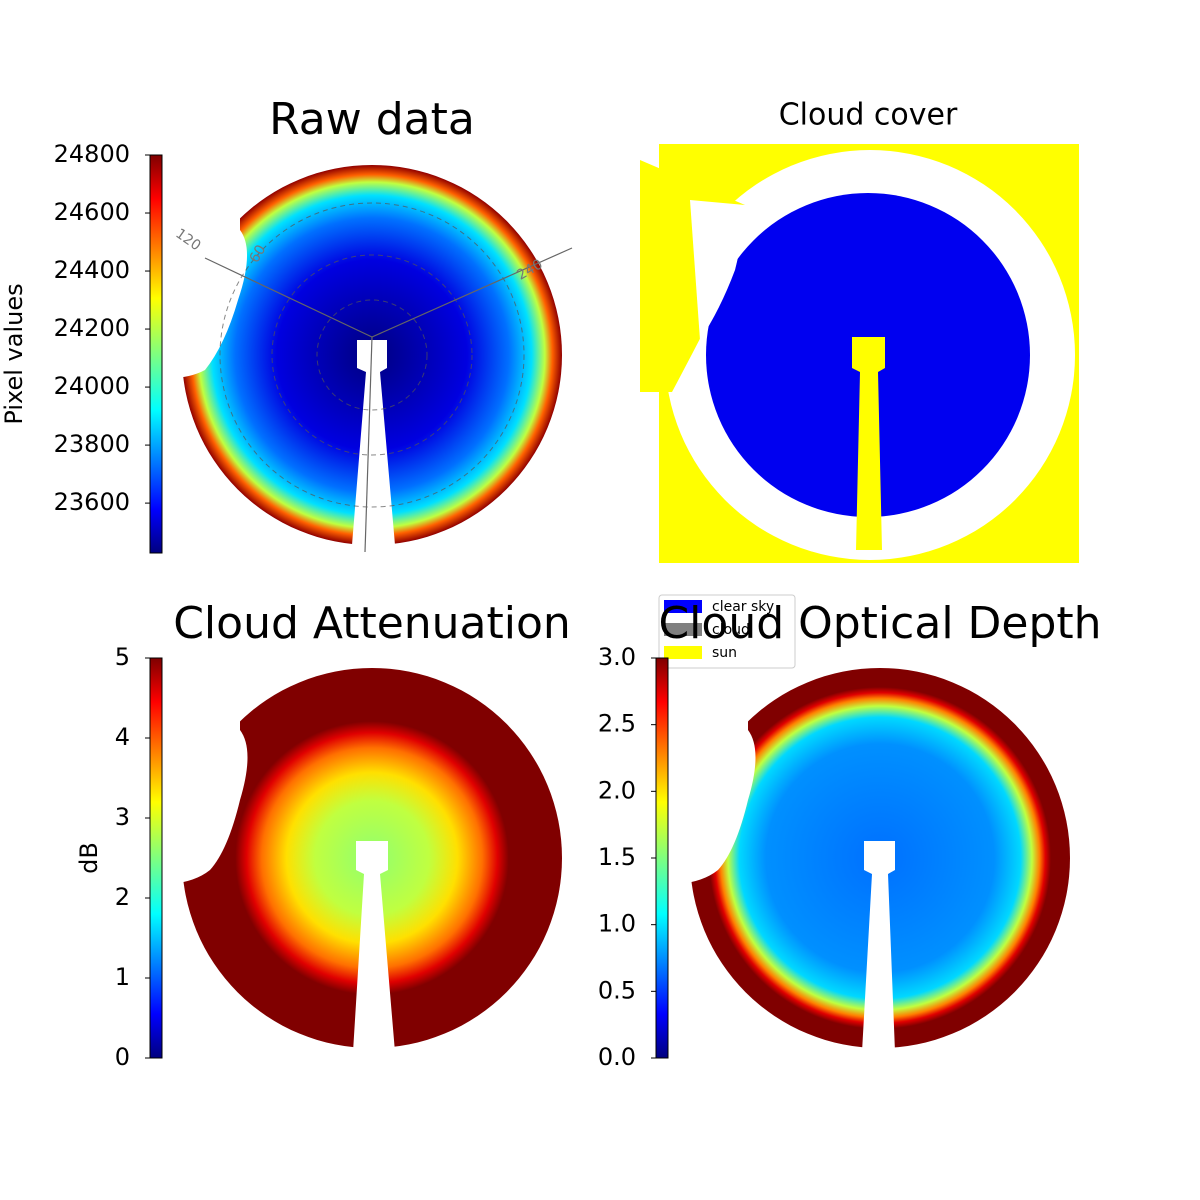 The image size is (1200, 1200). What do you see at coordinates (865, 851) in the screenshot?
I see `cod-image` at bounding box center [865, 851].